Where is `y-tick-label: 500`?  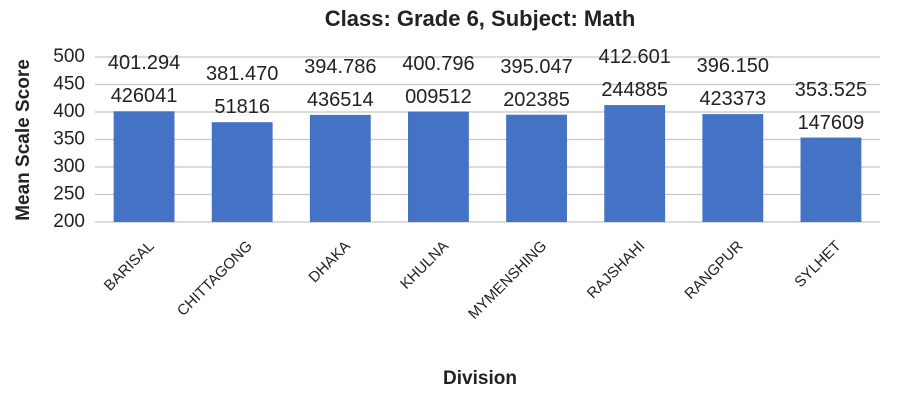
y-tick-label: 500 is located at coordinates (69, 56).